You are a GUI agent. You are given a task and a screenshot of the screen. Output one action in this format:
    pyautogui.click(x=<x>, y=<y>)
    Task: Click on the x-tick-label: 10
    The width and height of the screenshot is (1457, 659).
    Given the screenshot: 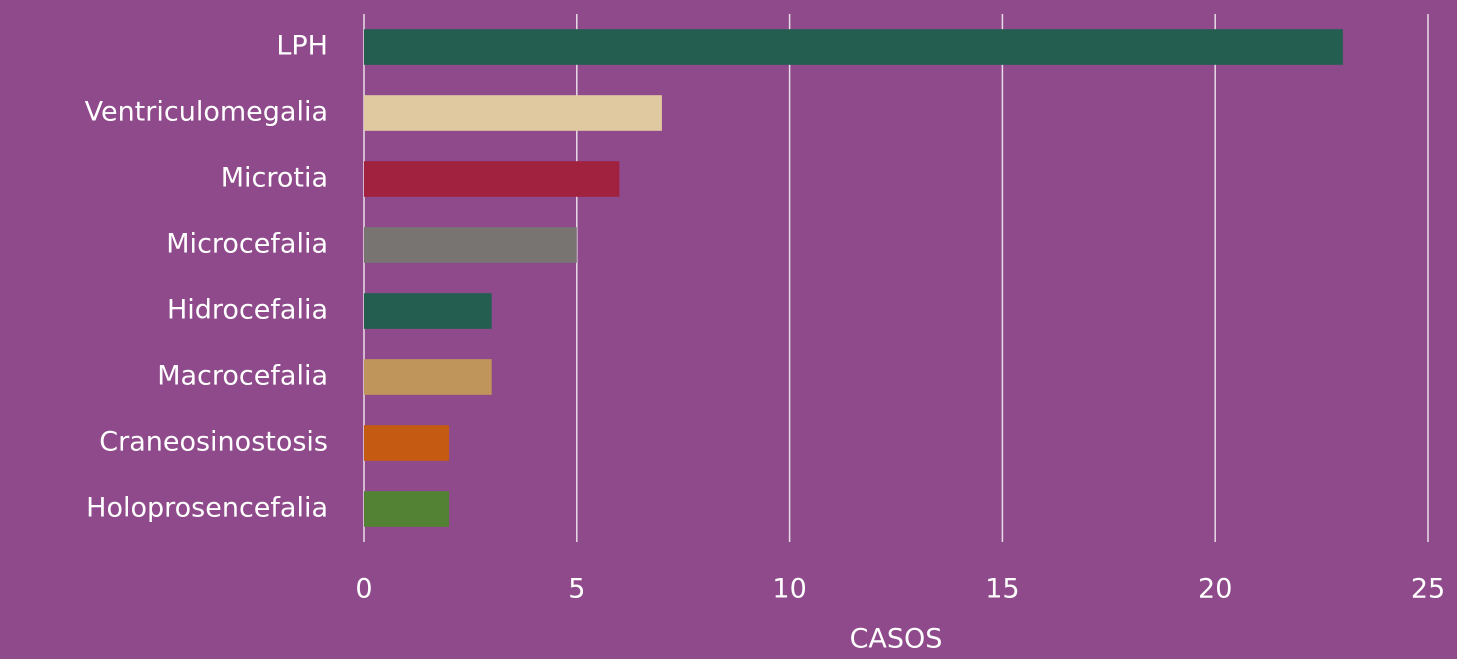 What is the action you would take?
    pyautogui.click(x=789, y=589)
    